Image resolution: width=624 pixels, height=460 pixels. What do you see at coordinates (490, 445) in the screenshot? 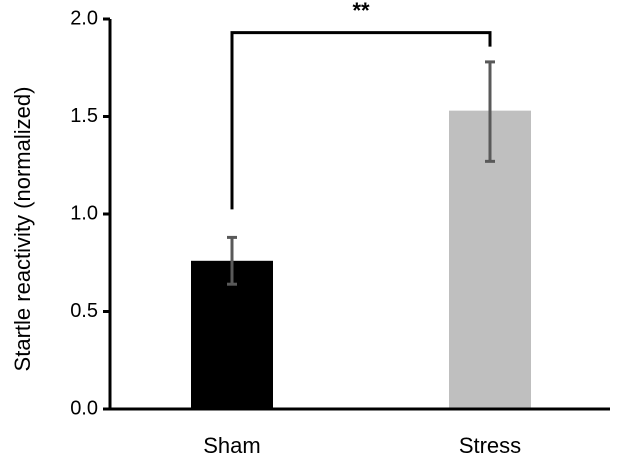
I see `x-category-label: Stress` at bounding box center [490, 445].